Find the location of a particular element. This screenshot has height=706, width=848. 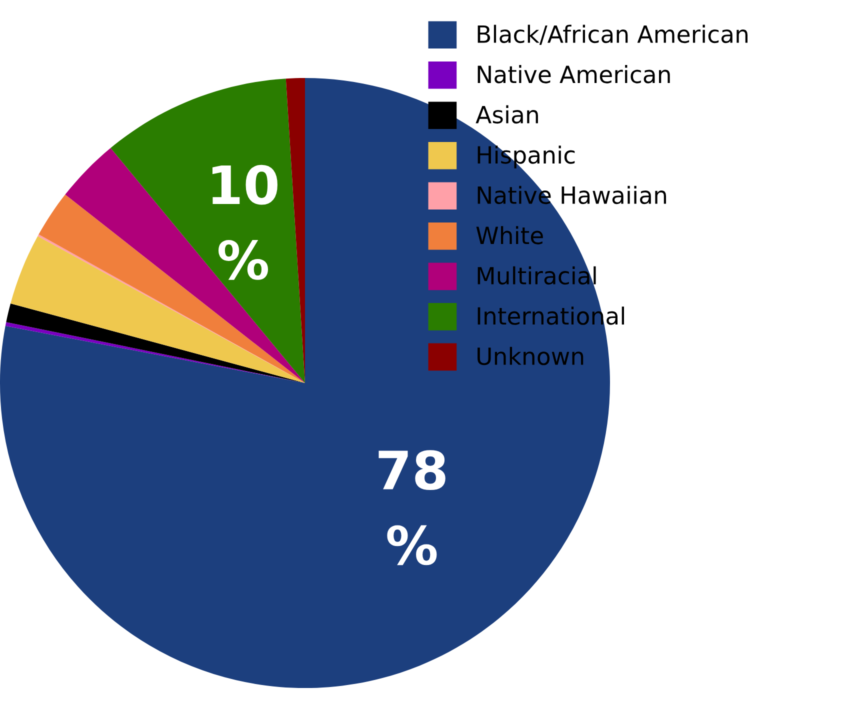

data-label: 10 % is located at coordinates (245, 222).